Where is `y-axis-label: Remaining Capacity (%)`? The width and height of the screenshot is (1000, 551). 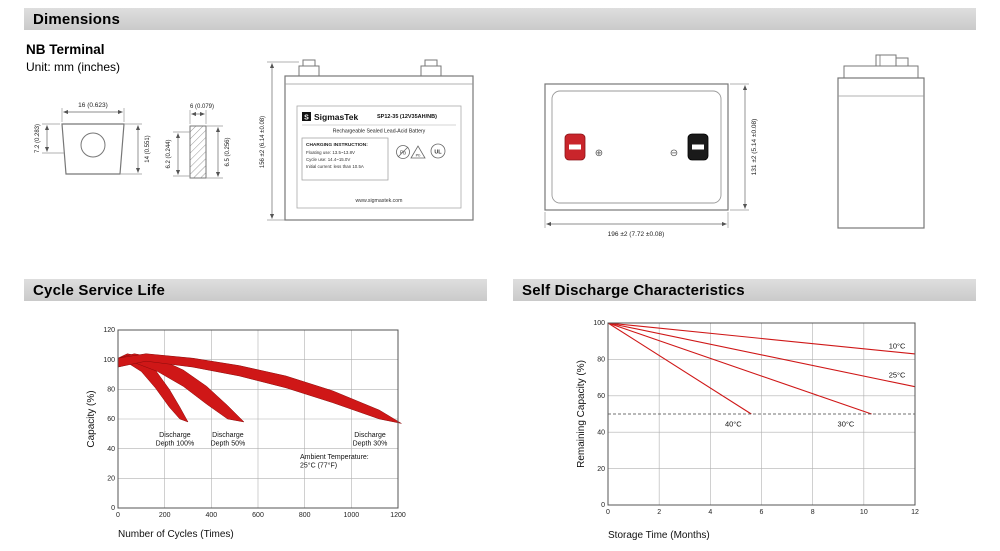 y-axis-label: Remaining Capacity (%) is located at coordinates (581, 414).